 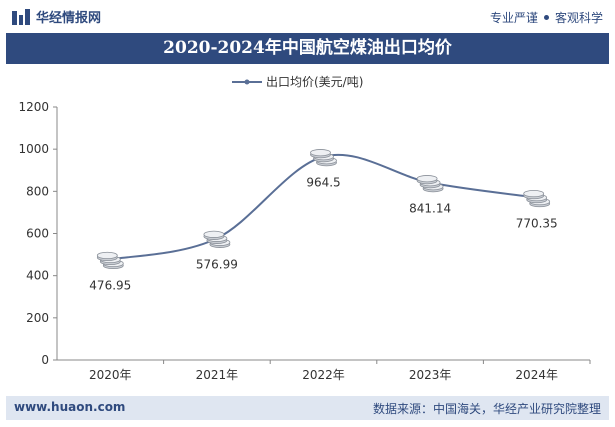 I want to click on slogan-right: 客观科学, so click(x=578, y=18).